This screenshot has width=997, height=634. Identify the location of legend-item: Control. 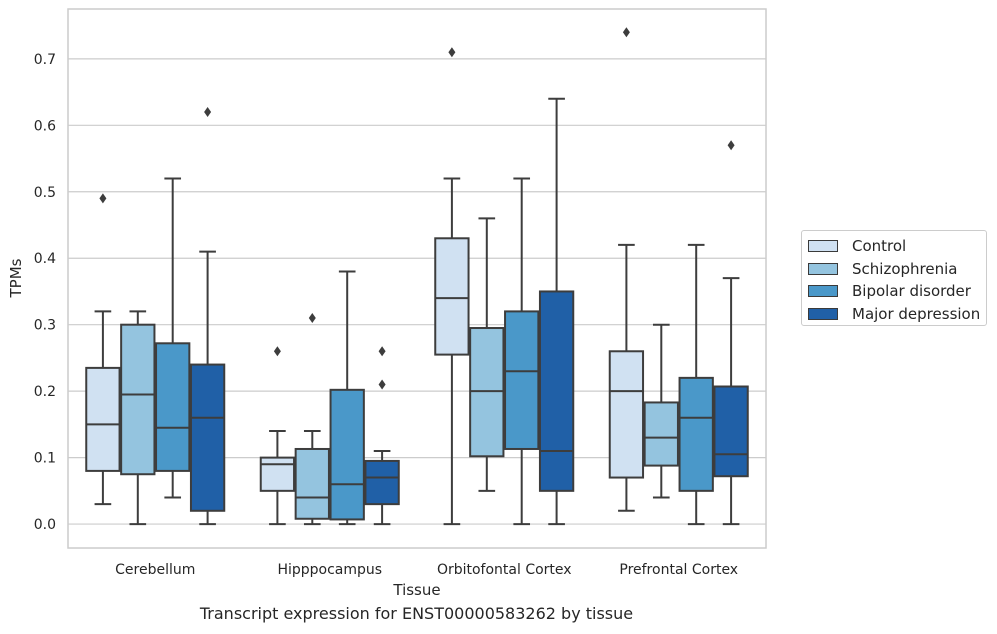
(897, 246).